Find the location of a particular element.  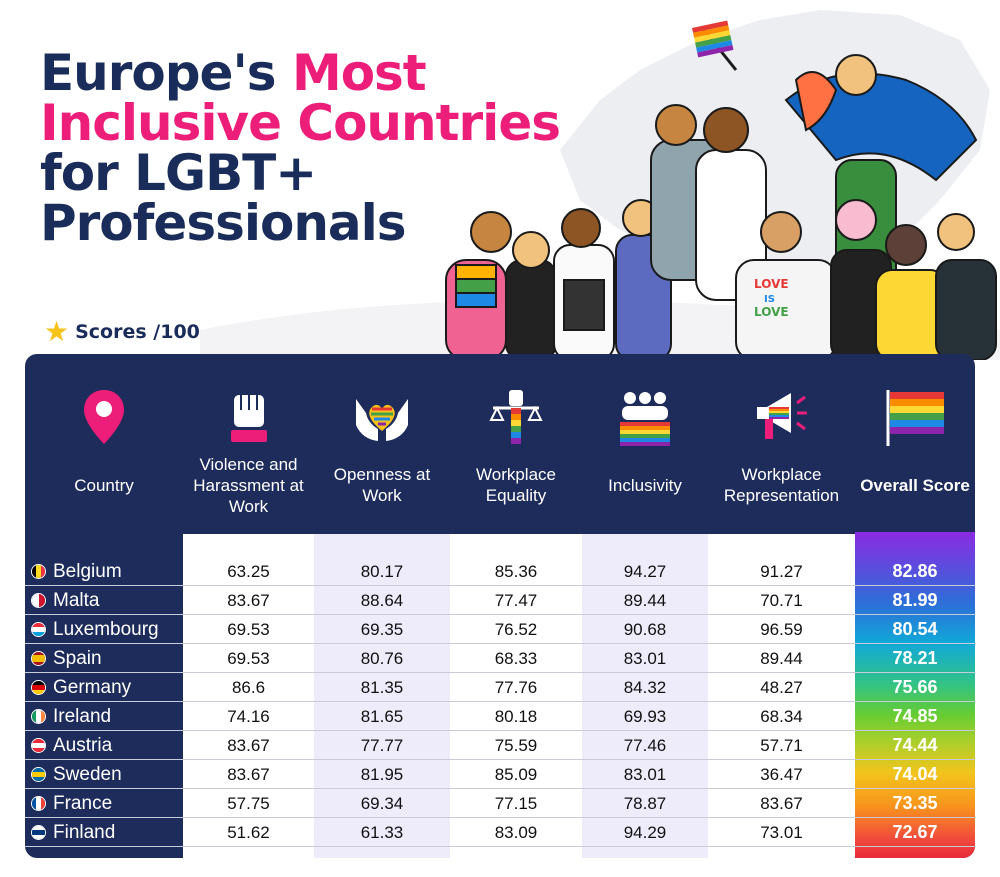

column-band-equality is located at coordinates (516, 696).